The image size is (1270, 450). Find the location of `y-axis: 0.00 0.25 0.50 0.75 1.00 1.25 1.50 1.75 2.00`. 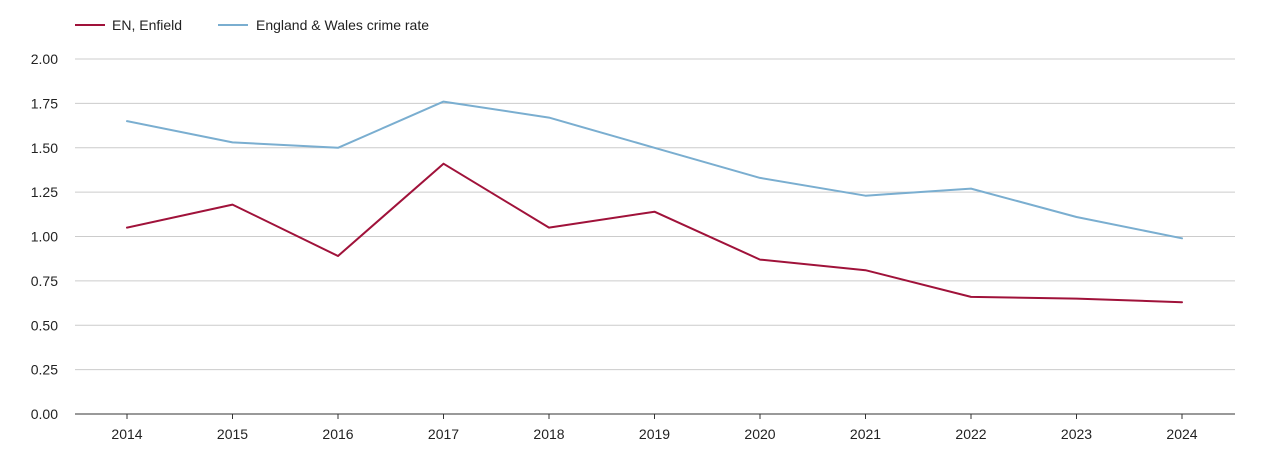

y-axis: 0.00 0.25 0.50 0.75 1.00 1.25 1.50 1.75 2.00 is located at coordinates (44, 236).